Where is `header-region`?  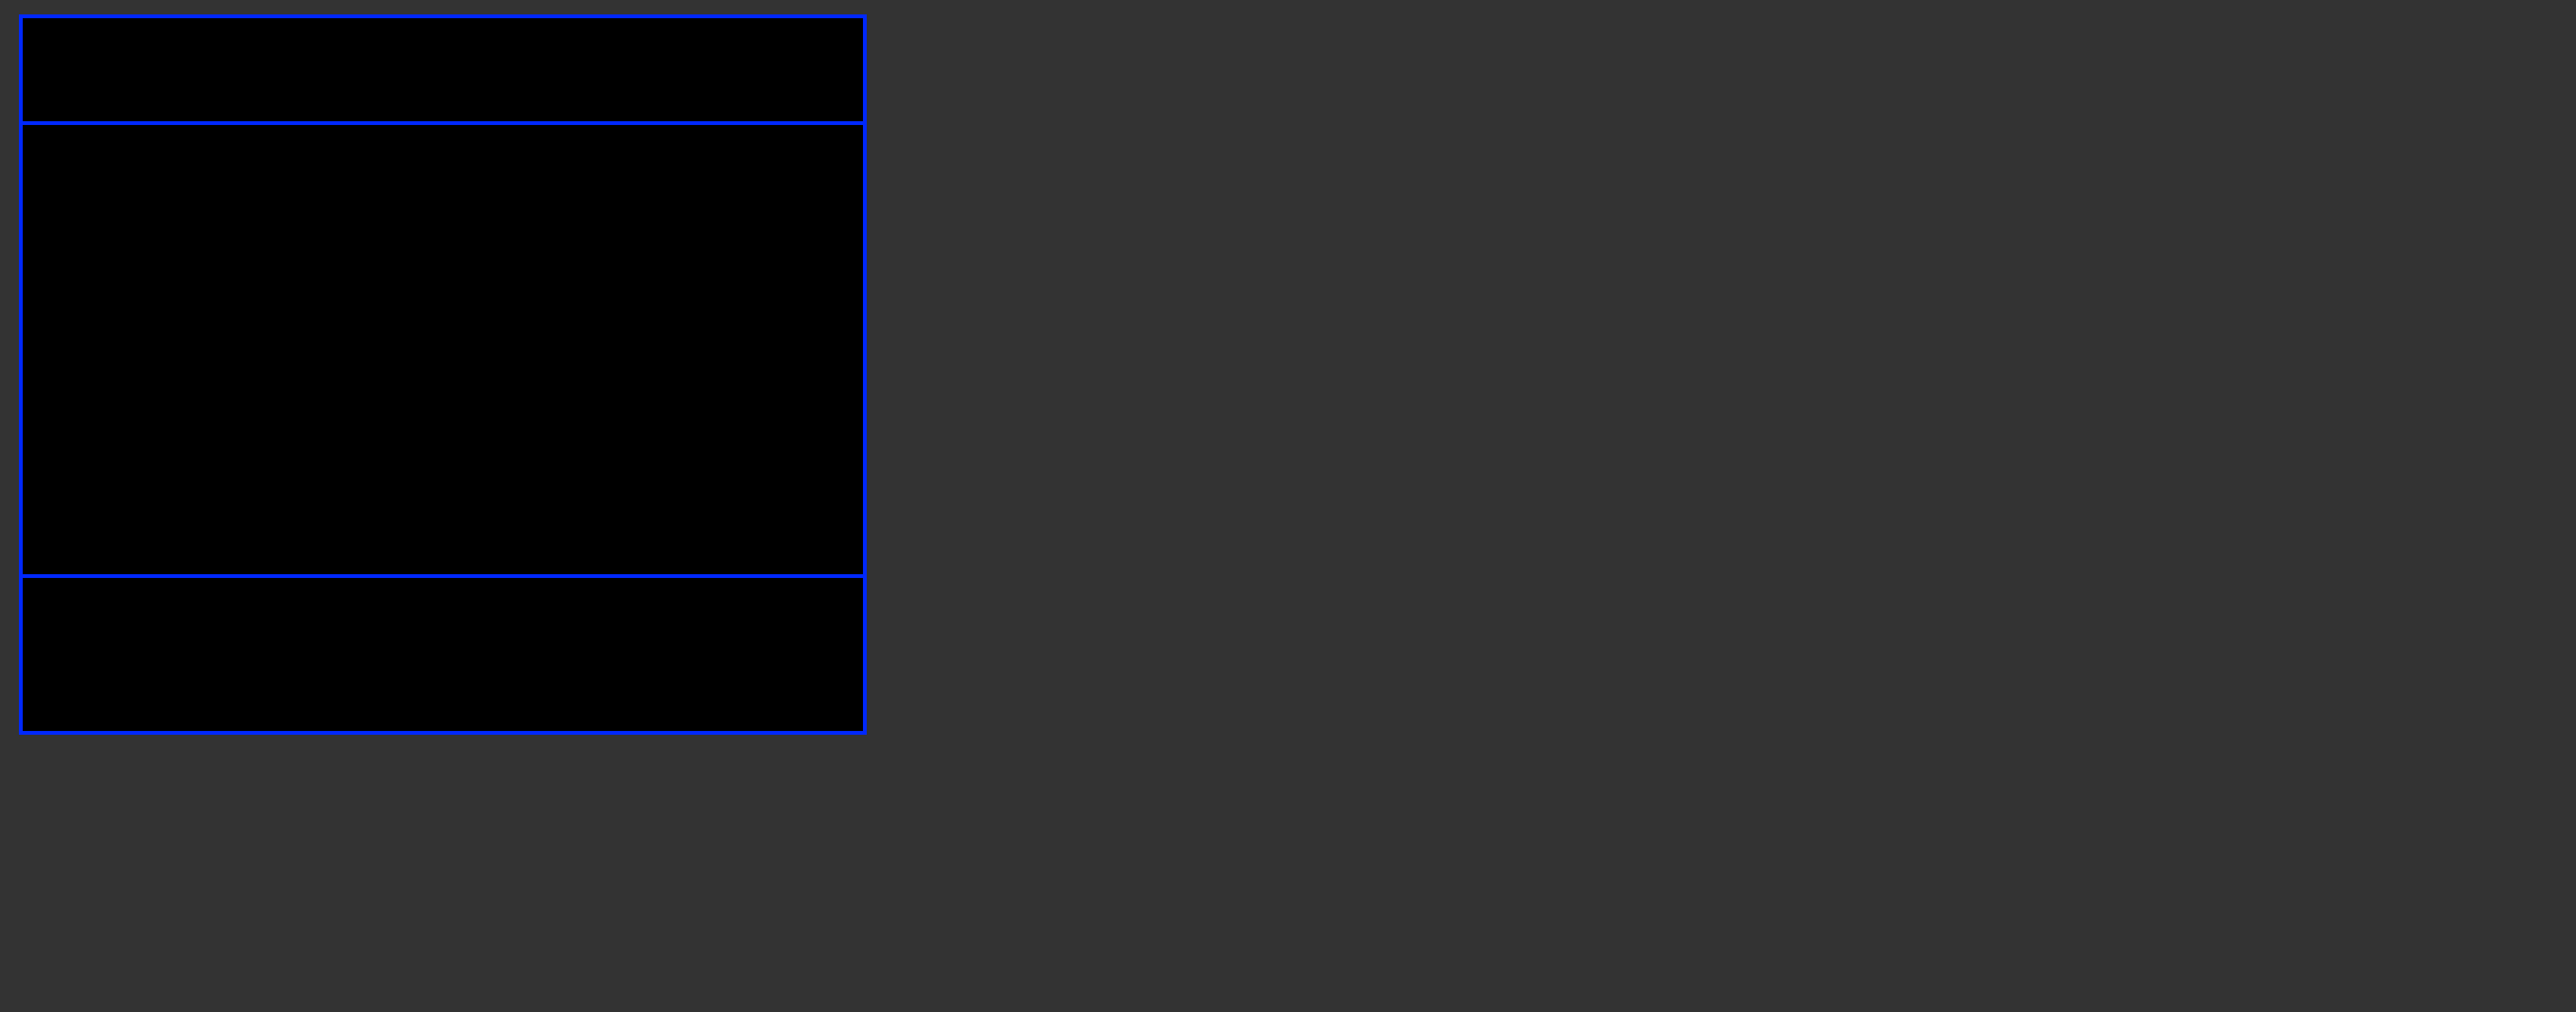
header-region is located at coordinates (443, 71).